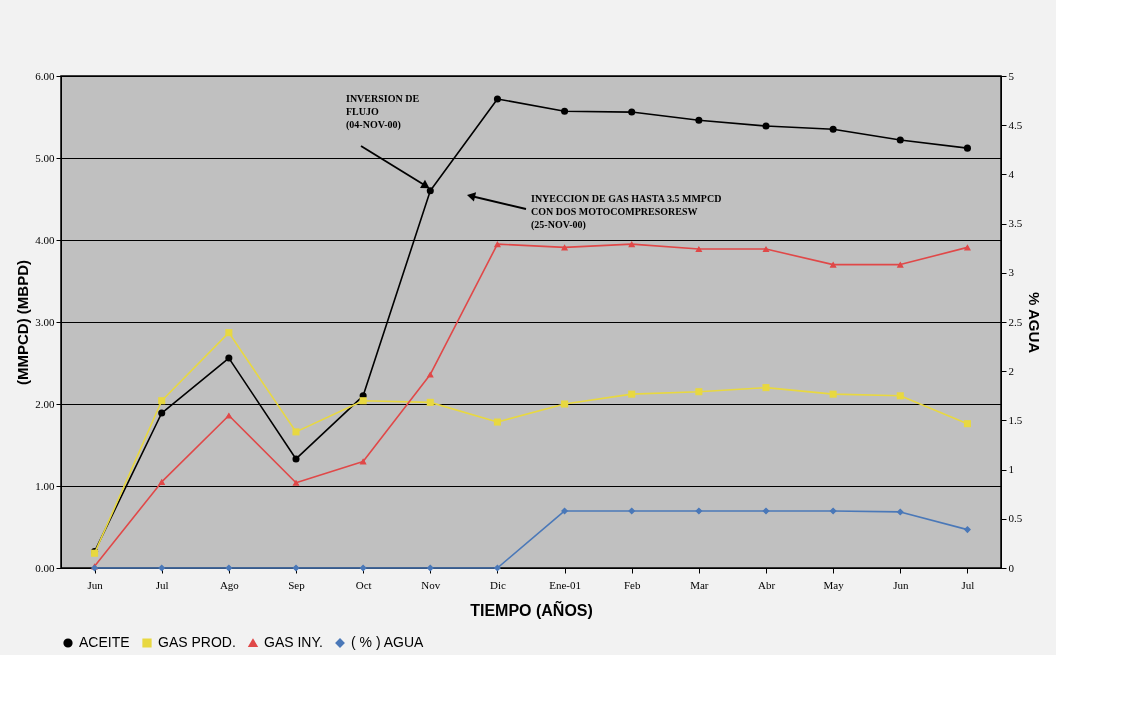 The width and height of the screenshot is (1134, 718). What do you see at coordinates (1011, 469) in the screenshot?
I see `y2-tick-label: 1` at bounding box center [1011, 469].